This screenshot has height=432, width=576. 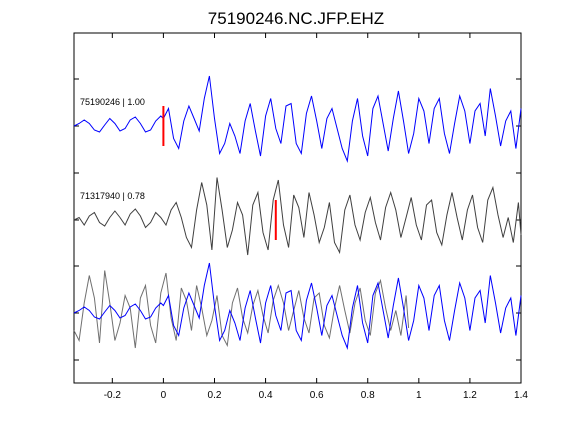 I want to click on chart-title: 75190246.NC.JFP.EHZ, so click(x=296, y=18).